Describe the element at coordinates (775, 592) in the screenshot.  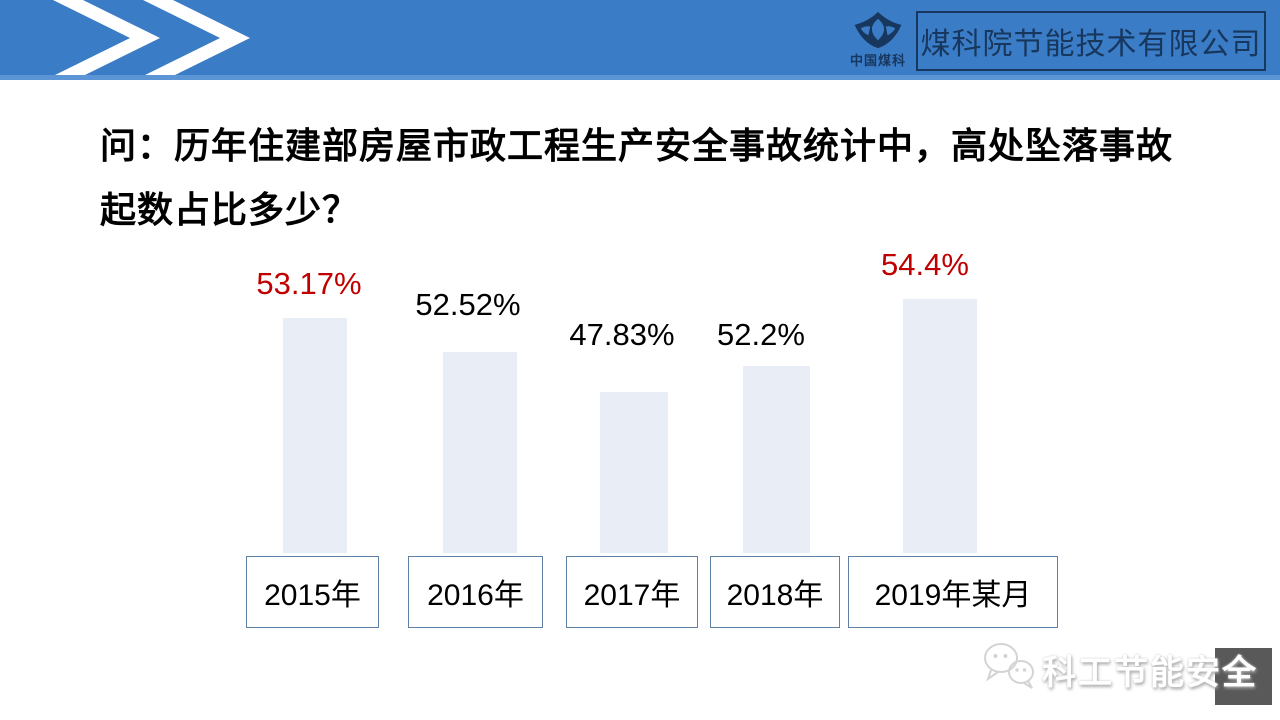
I see `category-box: 2018年` at that location.